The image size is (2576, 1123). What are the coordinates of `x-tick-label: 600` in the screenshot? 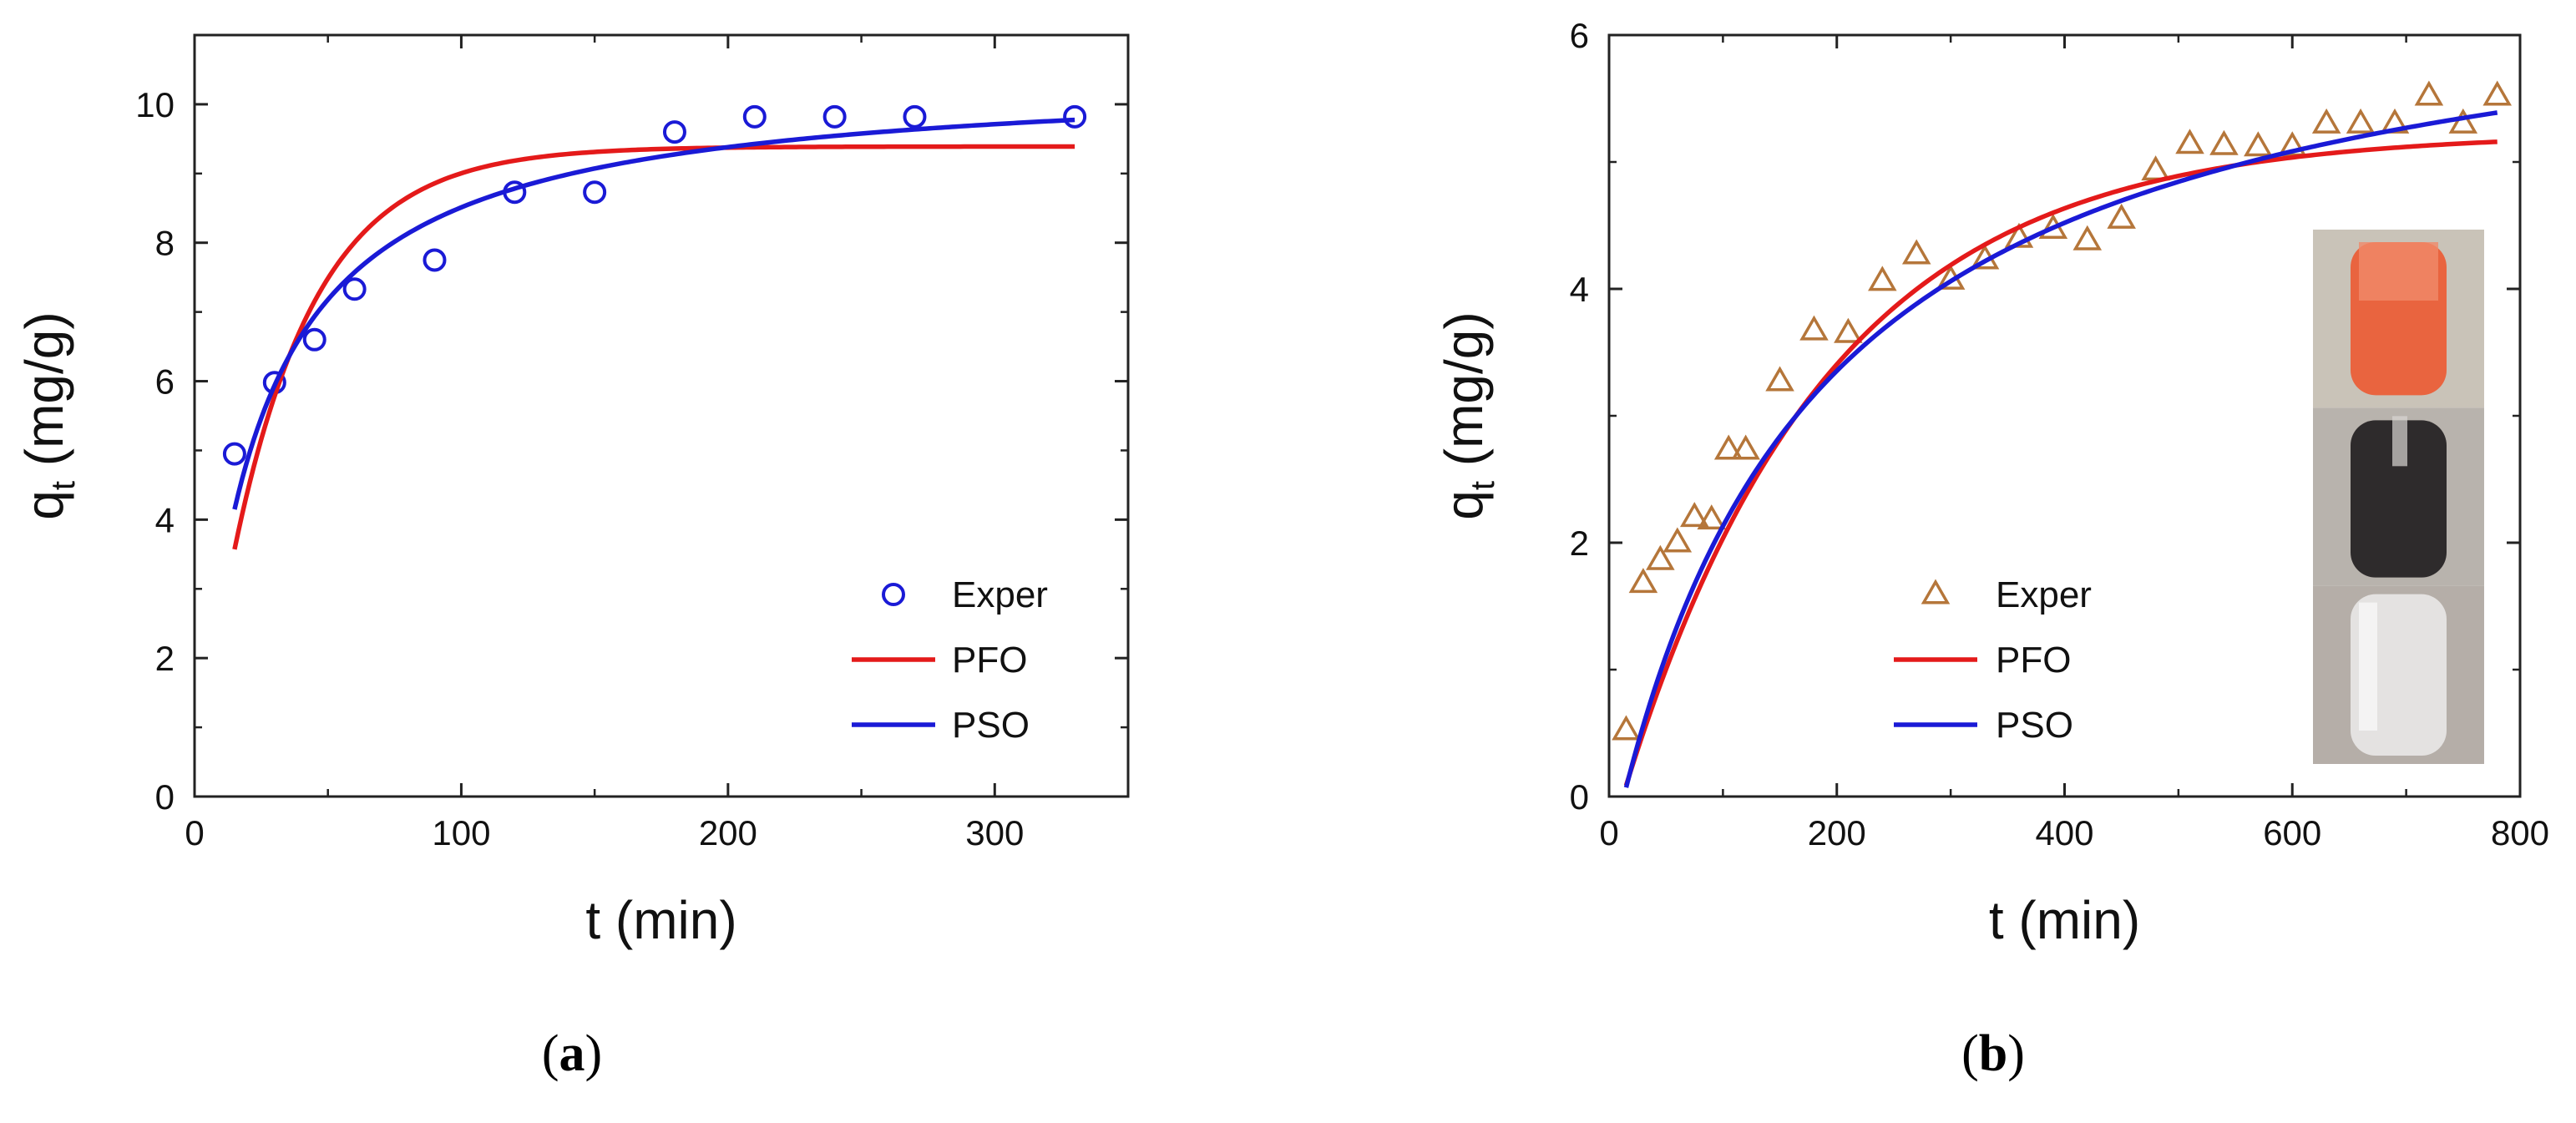 It's located at (2292, 832).